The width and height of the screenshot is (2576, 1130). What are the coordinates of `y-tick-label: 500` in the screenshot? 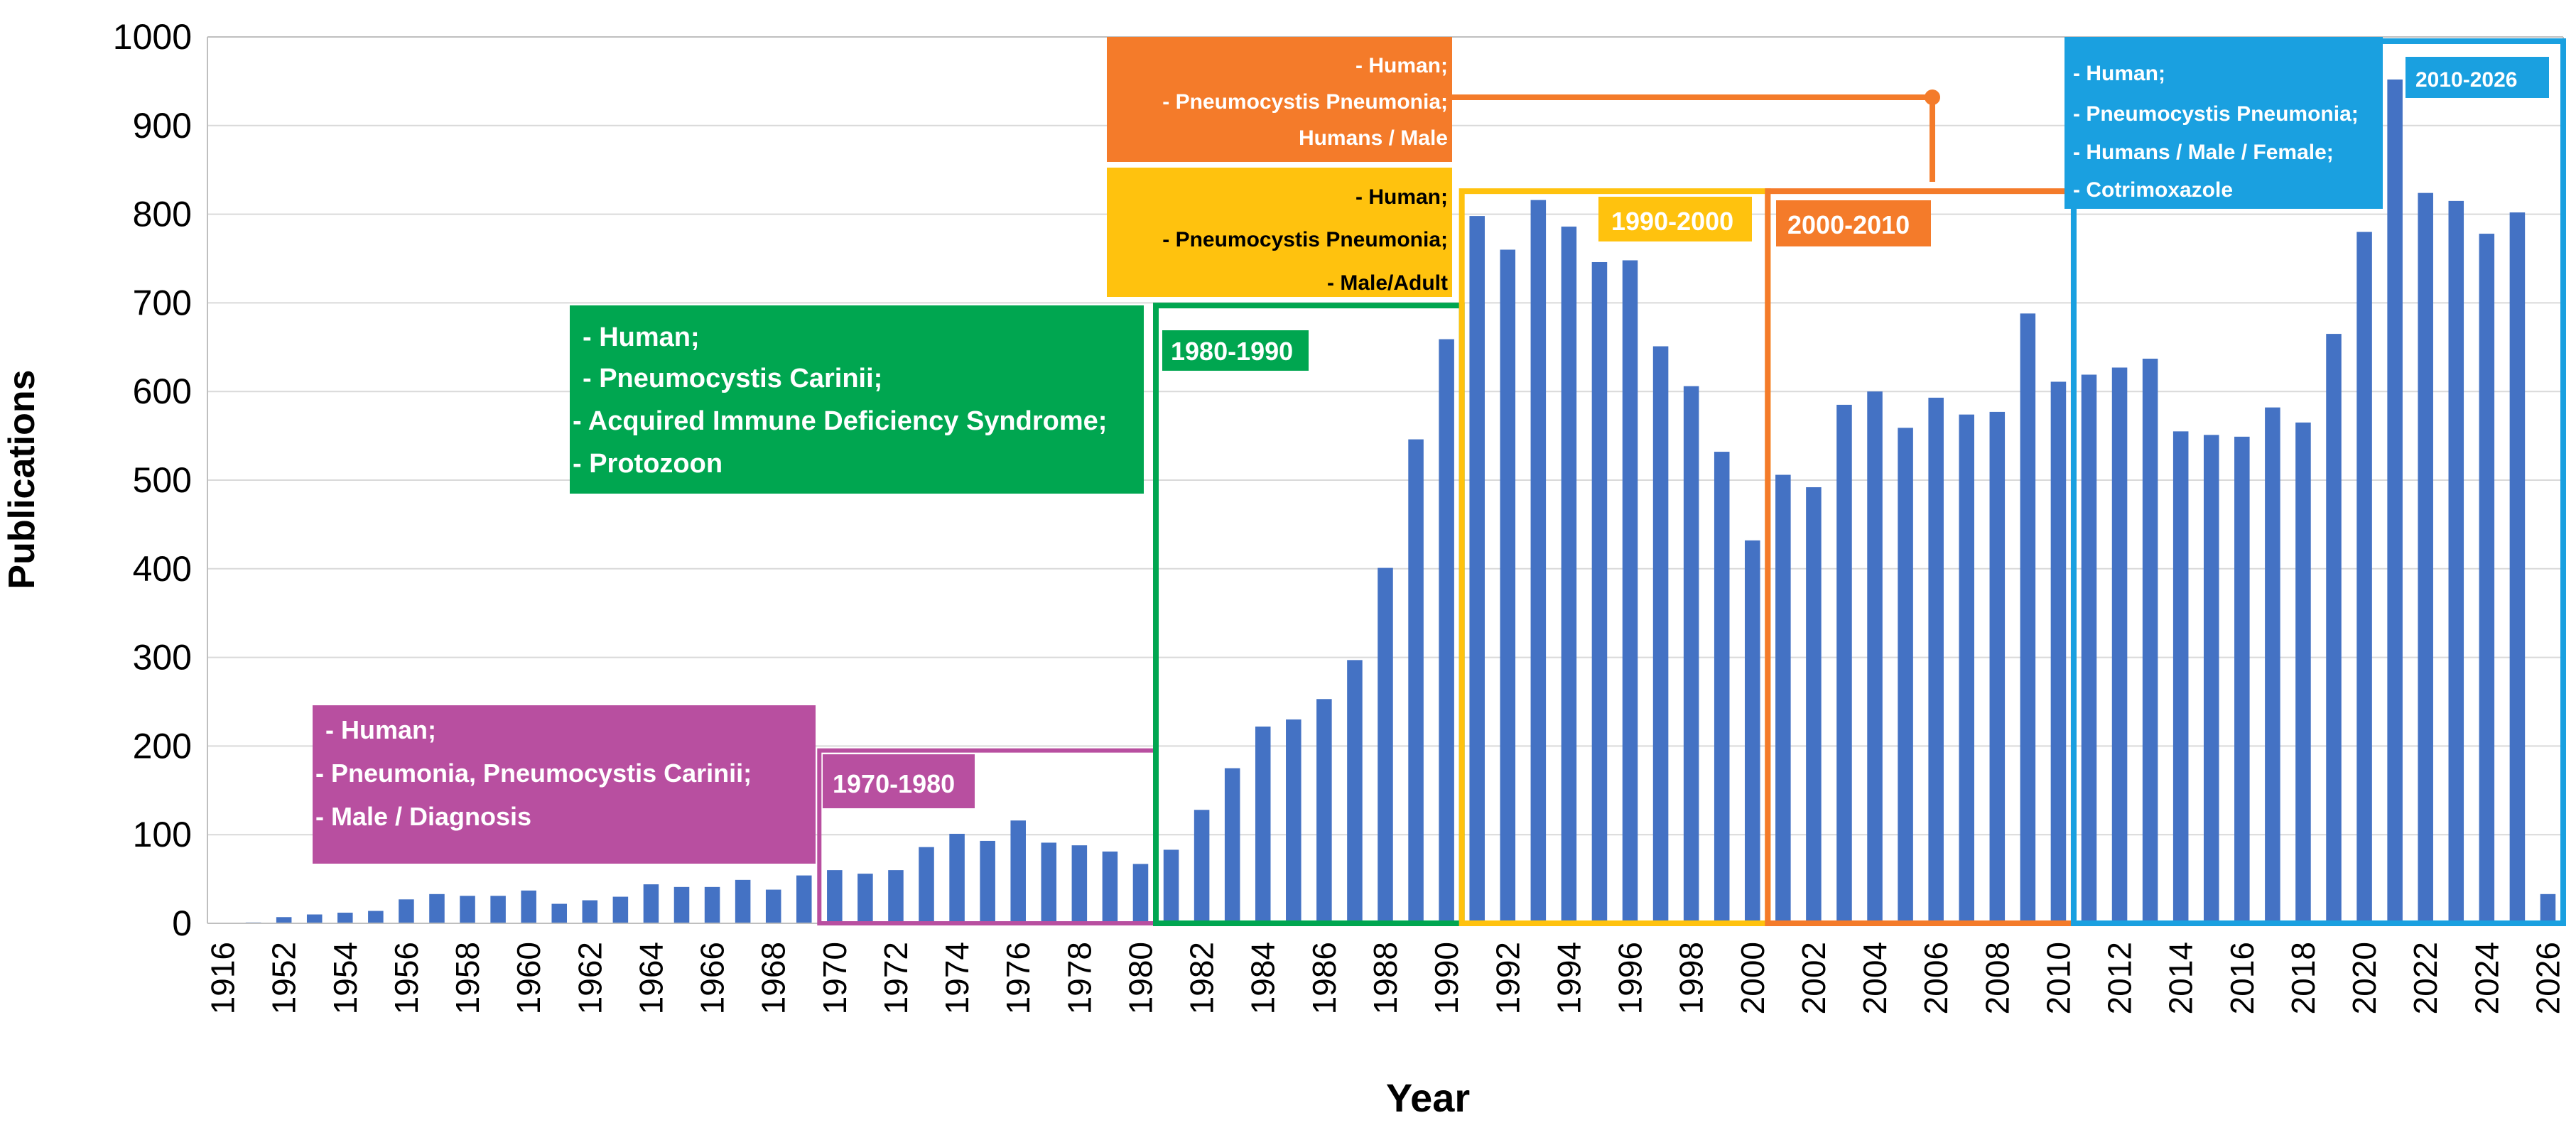 It's located at (162, 480).